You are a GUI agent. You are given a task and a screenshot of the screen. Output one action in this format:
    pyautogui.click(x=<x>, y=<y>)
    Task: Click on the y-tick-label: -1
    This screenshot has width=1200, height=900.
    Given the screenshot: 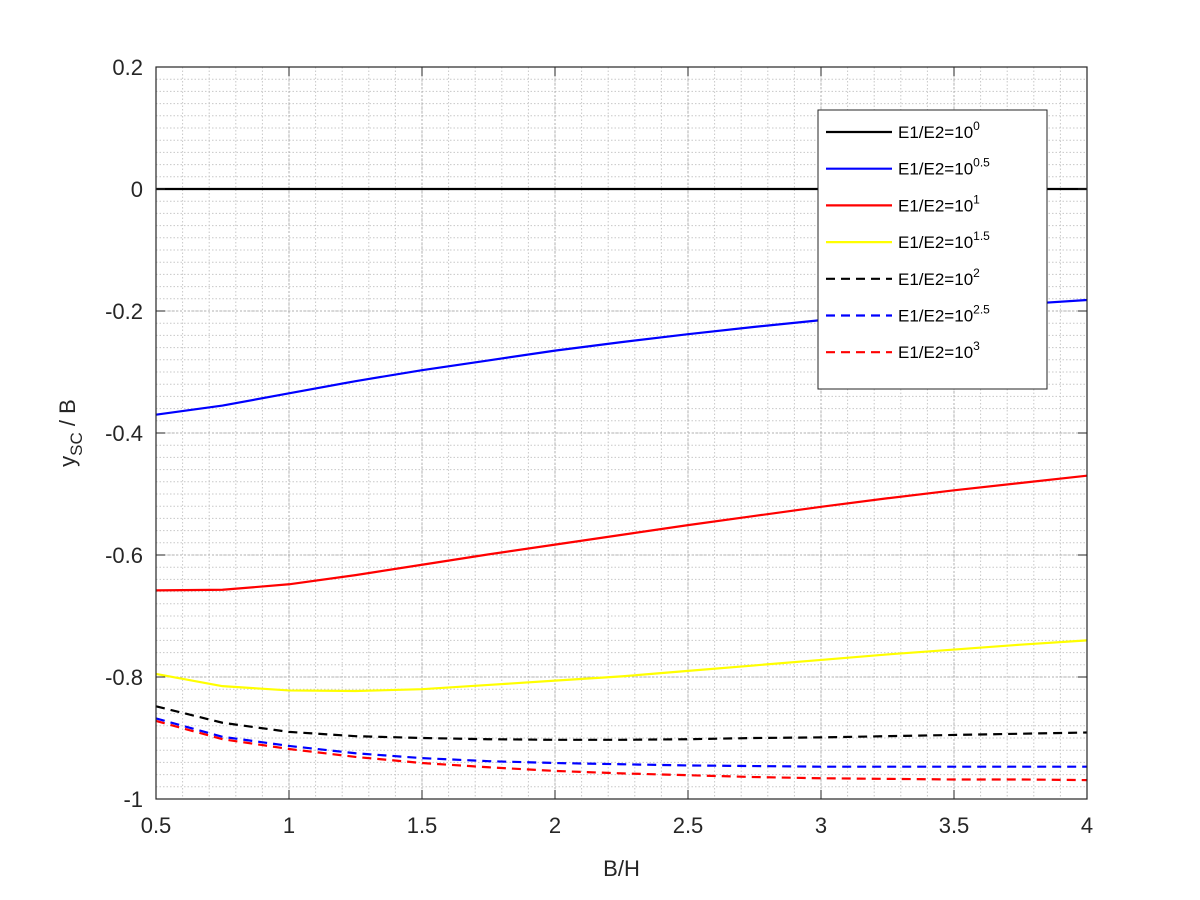 What is the action you would take?
    pyautogui.click(x=133, y=799)
    